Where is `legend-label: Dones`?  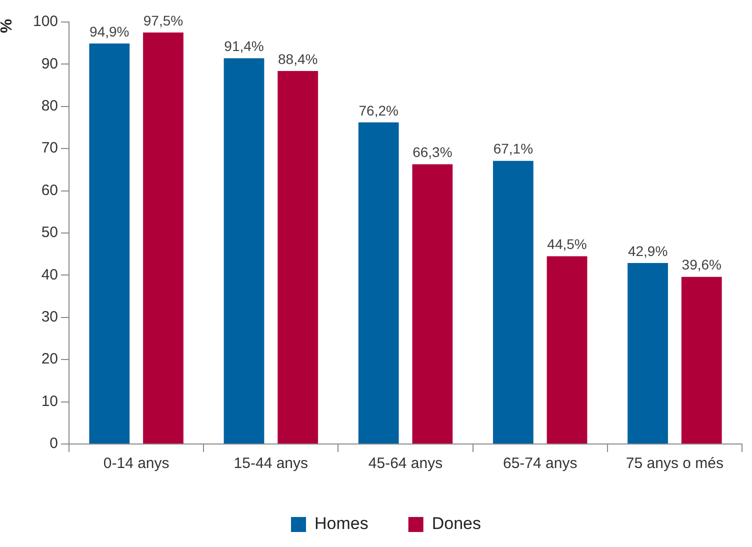
legend-label: Dones is located at coordinates (456, 524).